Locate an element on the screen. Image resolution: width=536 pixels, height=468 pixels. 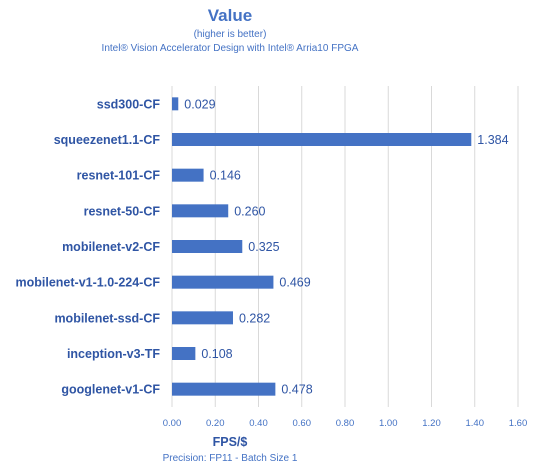
x-tick-label: 0.80 is located at coordinates (345, 423).